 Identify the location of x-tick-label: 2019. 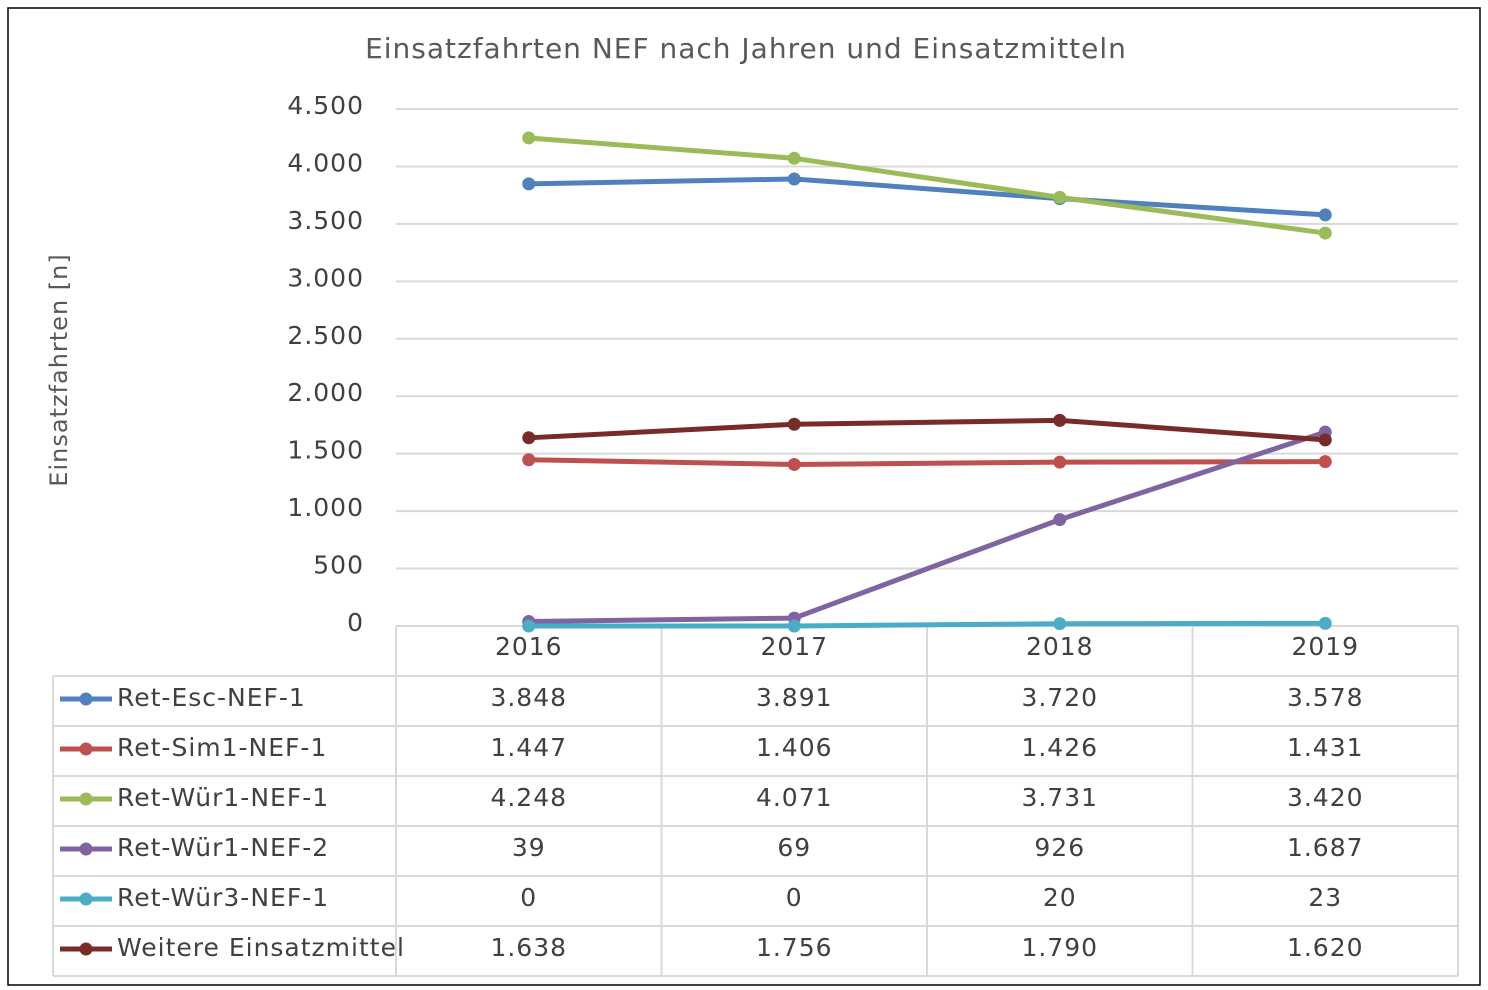
(1325, 646).